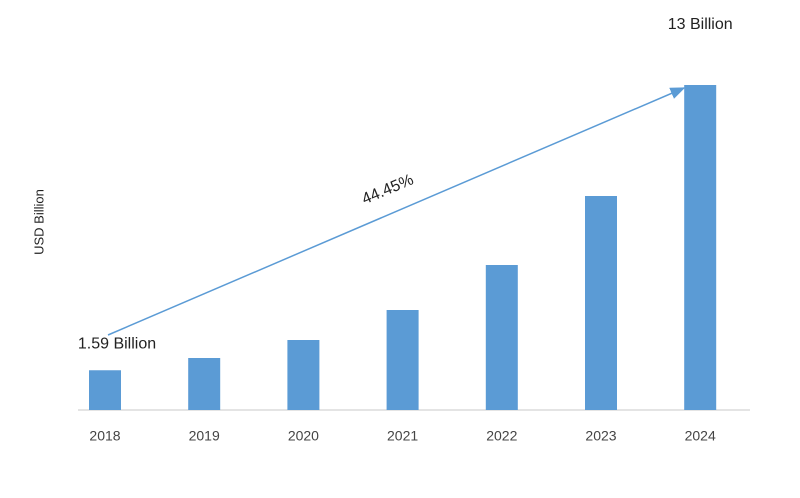 This screenshot has height=498, width=800. Describe the element at coordinates (117, 343) in the screenshot. I see `value-label: 1.59 Billion` at that location.